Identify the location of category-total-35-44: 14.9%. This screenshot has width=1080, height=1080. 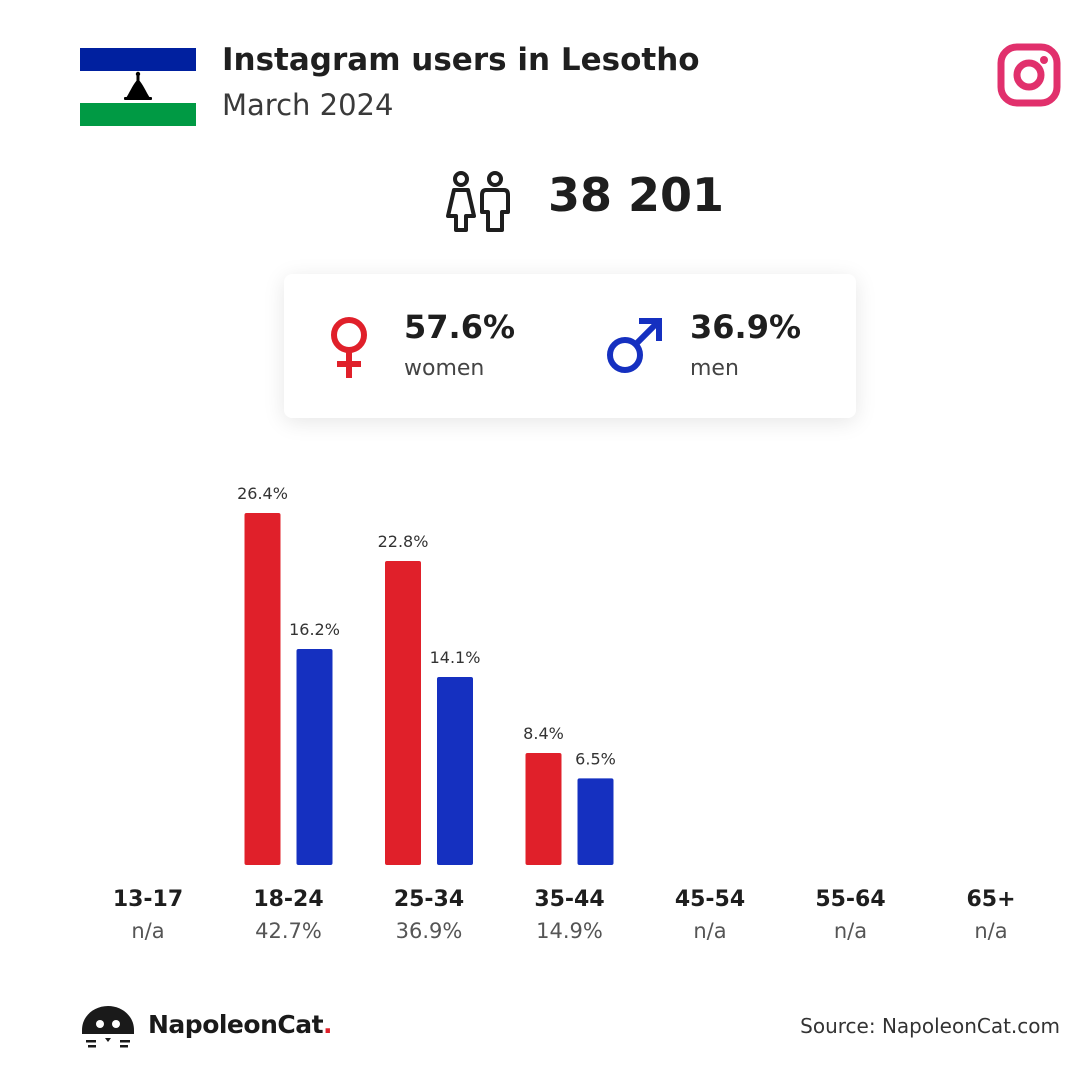
(569, 931).